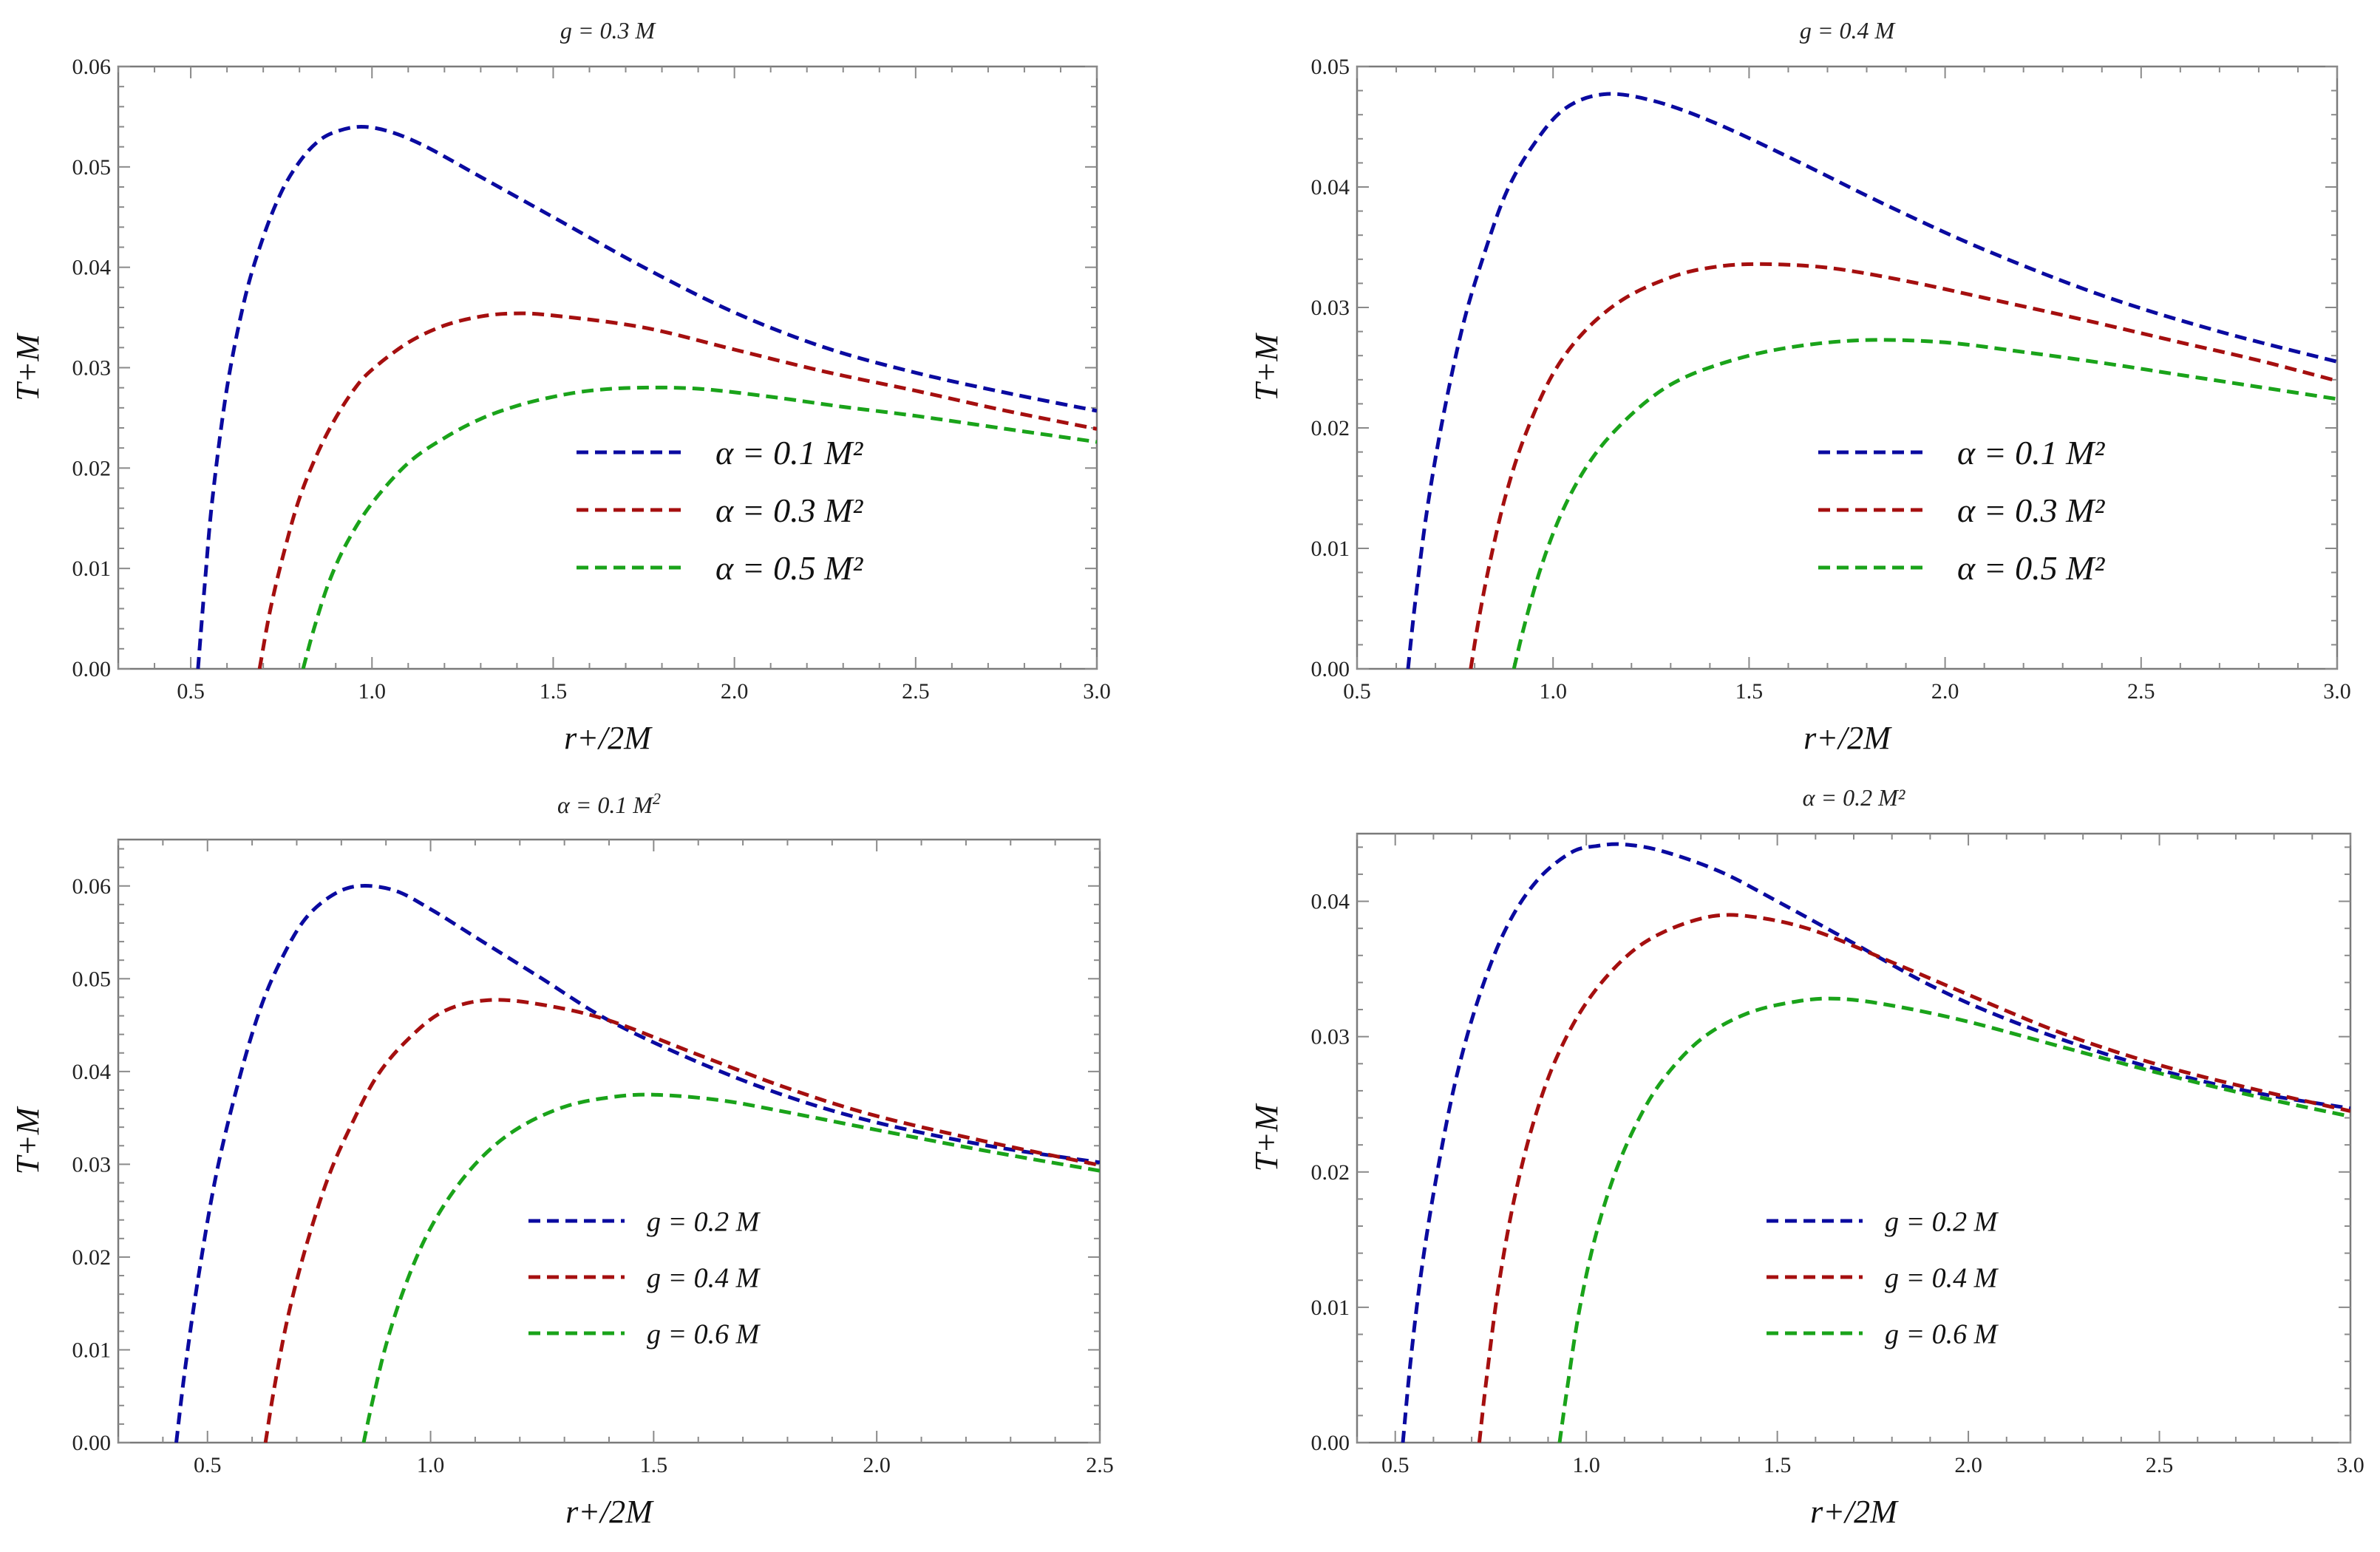  I want to click on title-superscript: 2, so click(657, 798).